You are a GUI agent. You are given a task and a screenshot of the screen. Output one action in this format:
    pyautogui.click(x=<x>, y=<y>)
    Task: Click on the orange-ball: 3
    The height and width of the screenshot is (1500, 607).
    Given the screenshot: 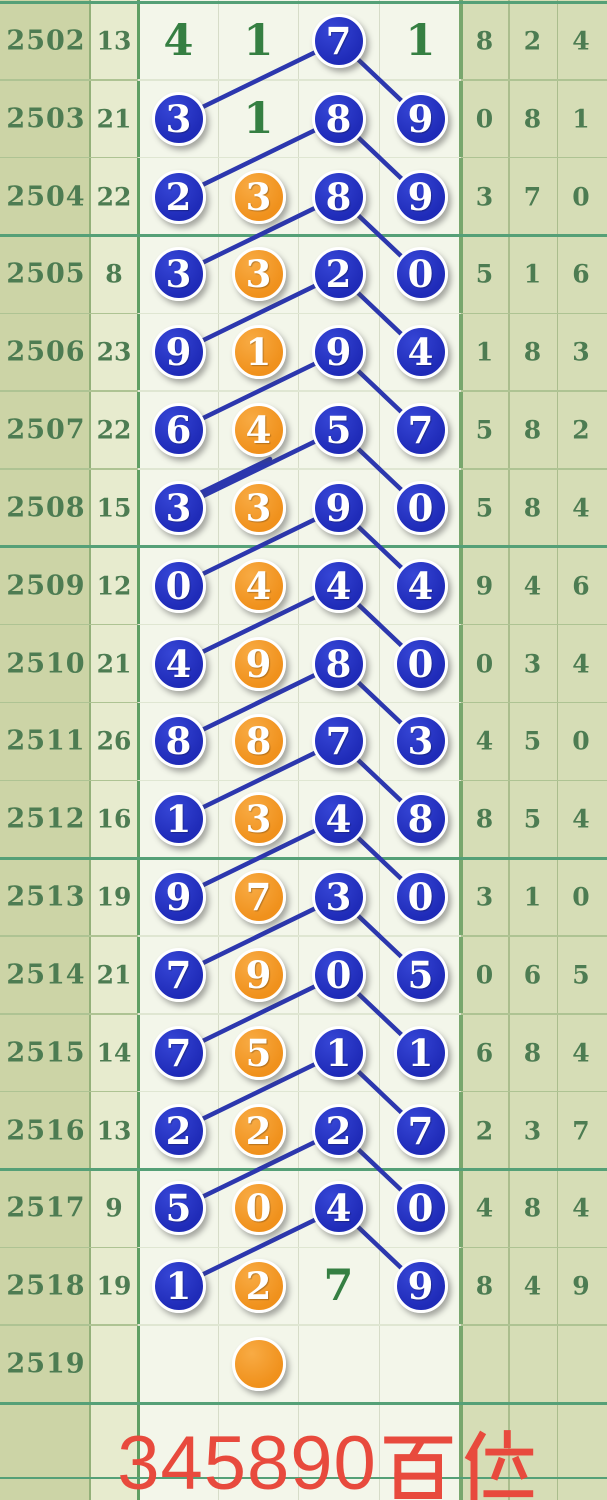 What is the action you would take?
    pyautogui.click(x=258, y=196)
    